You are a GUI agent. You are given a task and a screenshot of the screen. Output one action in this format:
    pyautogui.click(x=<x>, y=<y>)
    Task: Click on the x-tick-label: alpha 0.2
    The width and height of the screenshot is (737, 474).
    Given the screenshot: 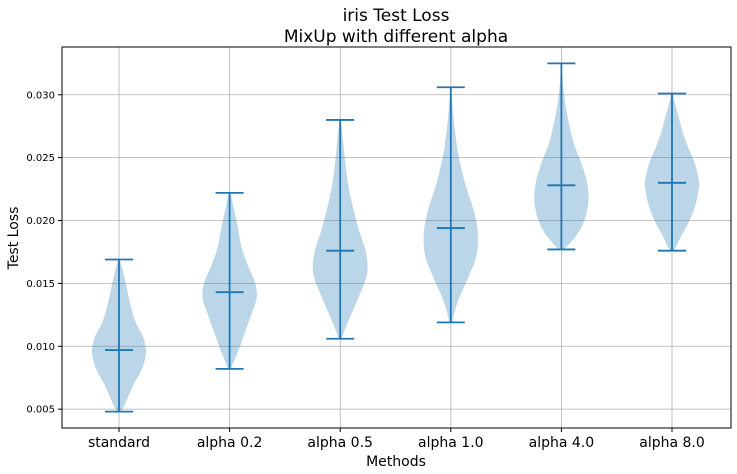 What is the action you would take?
    pyautogui.click(x=230, y=443)
    